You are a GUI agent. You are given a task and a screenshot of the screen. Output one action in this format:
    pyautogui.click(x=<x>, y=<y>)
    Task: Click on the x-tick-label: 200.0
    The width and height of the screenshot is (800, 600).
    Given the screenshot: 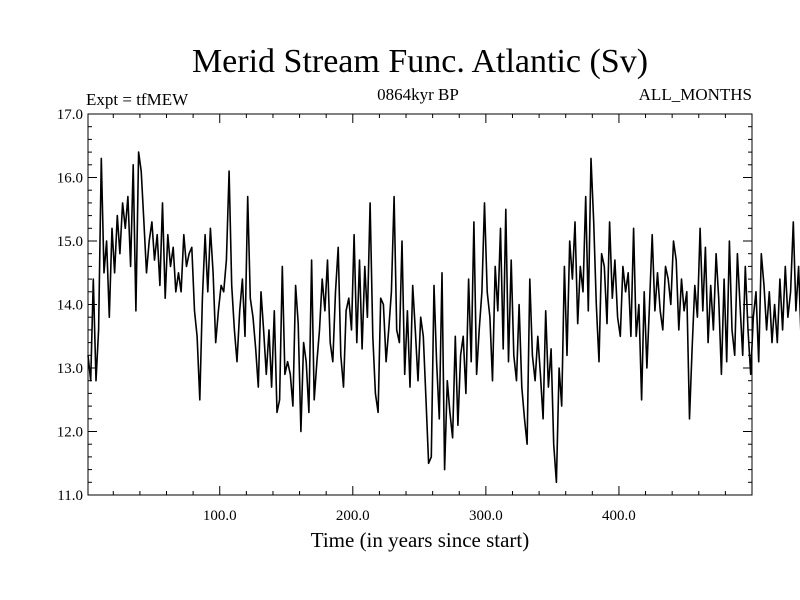 What is the action you would take?
    pyautogui.click(x=353, y=516)
    